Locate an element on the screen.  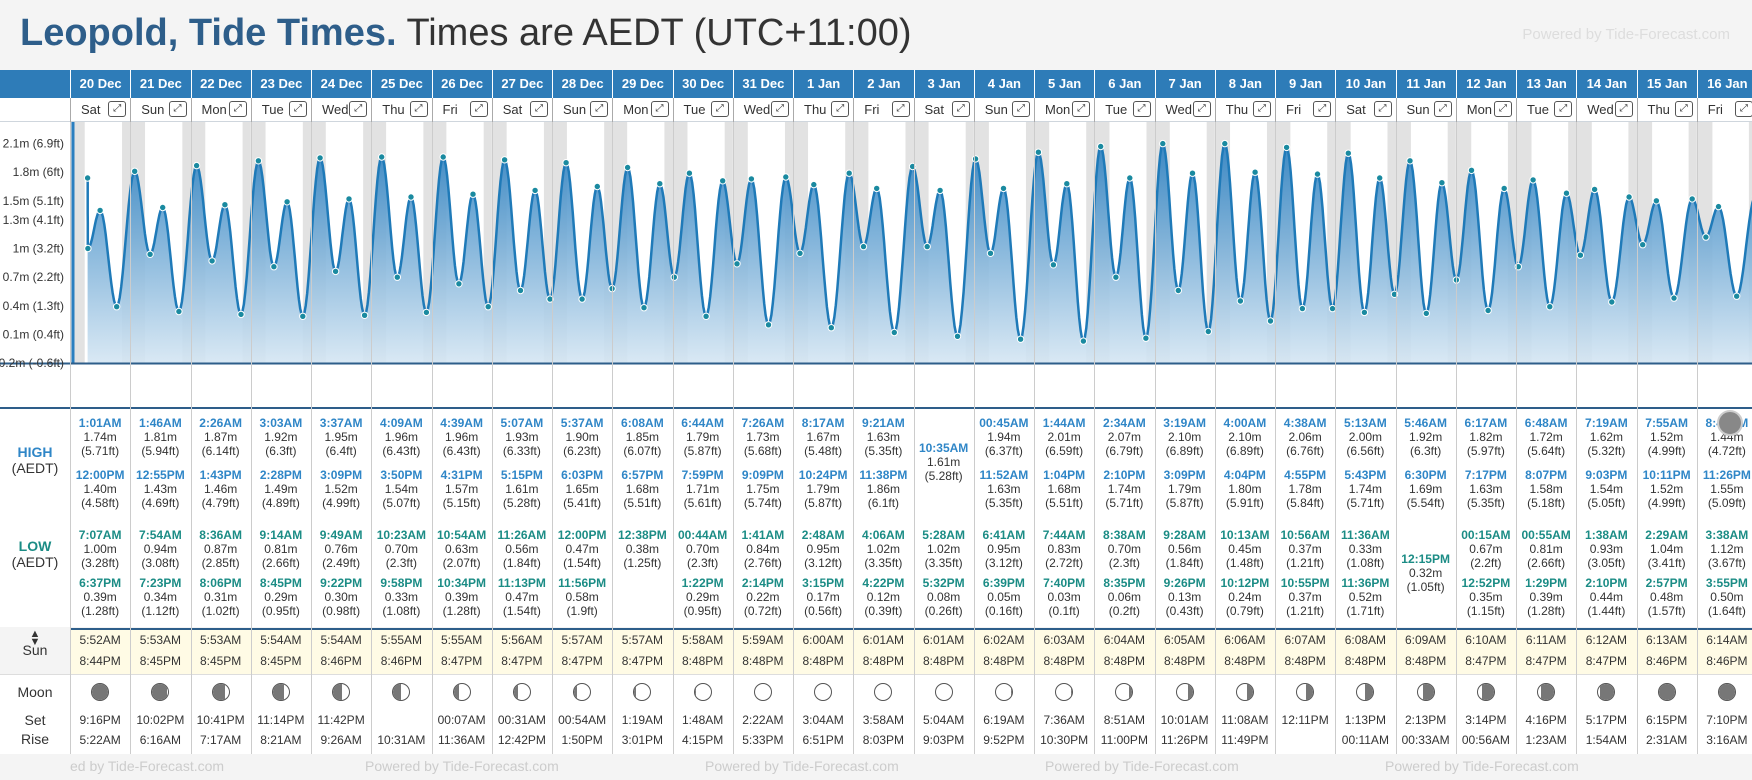
night-shade is located at coordinates (1331, 242).